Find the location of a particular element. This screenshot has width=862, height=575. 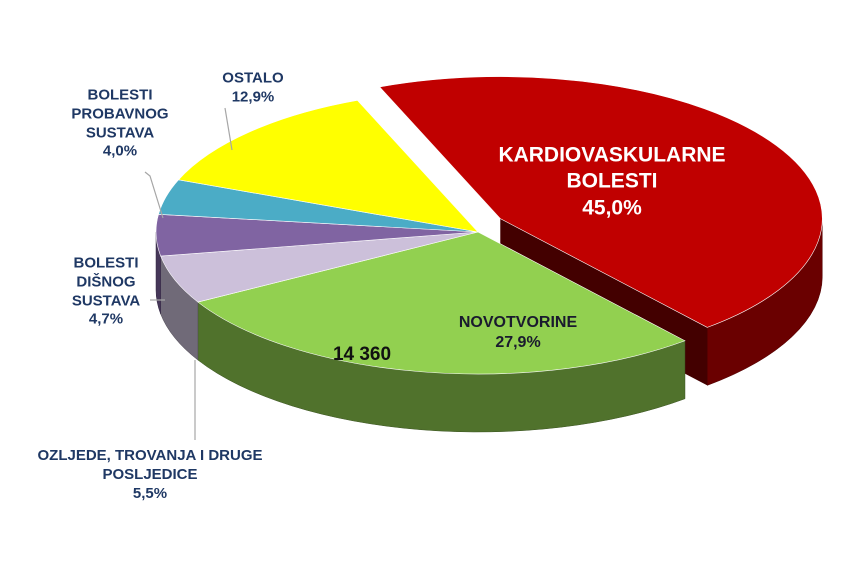

slice-label: OSTALO 12,9% is located at coordinates (253, 88).